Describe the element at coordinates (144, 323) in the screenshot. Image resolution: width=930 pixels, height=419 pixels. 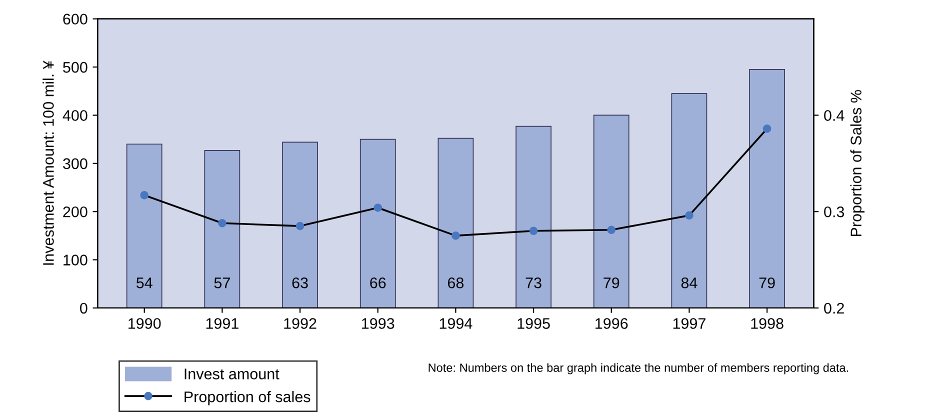
I see `x-tick-label: 1990` at that location.